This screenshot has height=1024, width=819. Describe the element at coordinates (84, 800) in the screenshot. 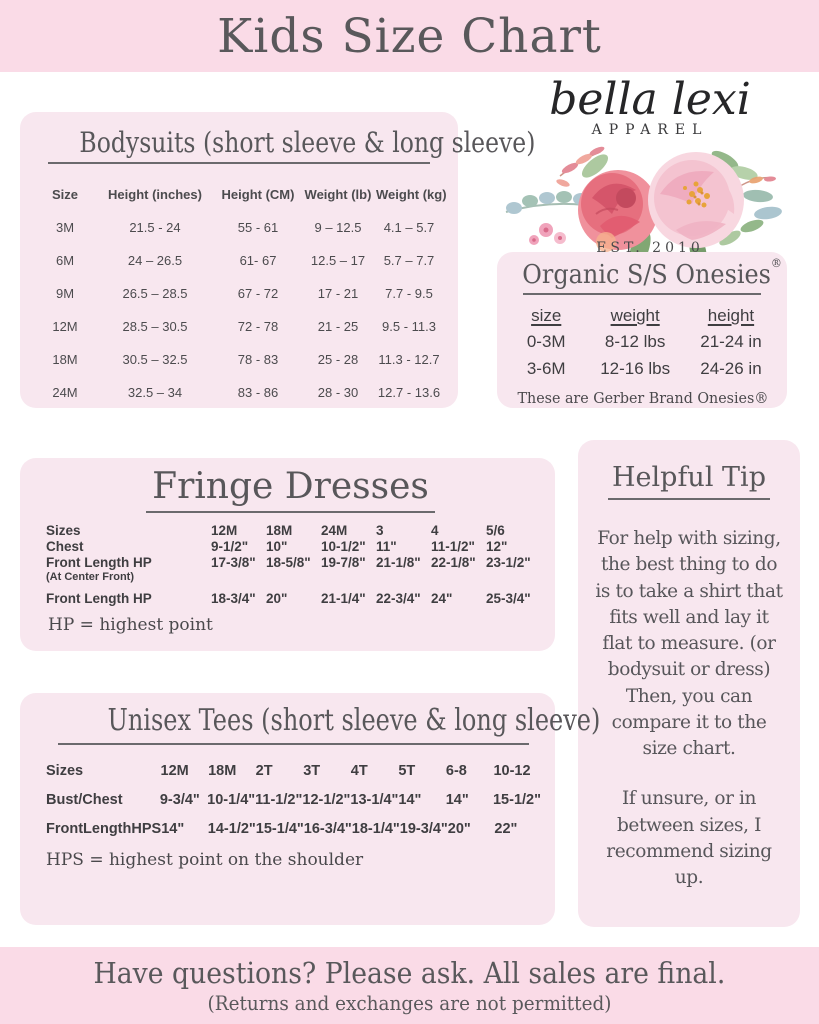

I see `table-cell: Bust/Chest` at that location.